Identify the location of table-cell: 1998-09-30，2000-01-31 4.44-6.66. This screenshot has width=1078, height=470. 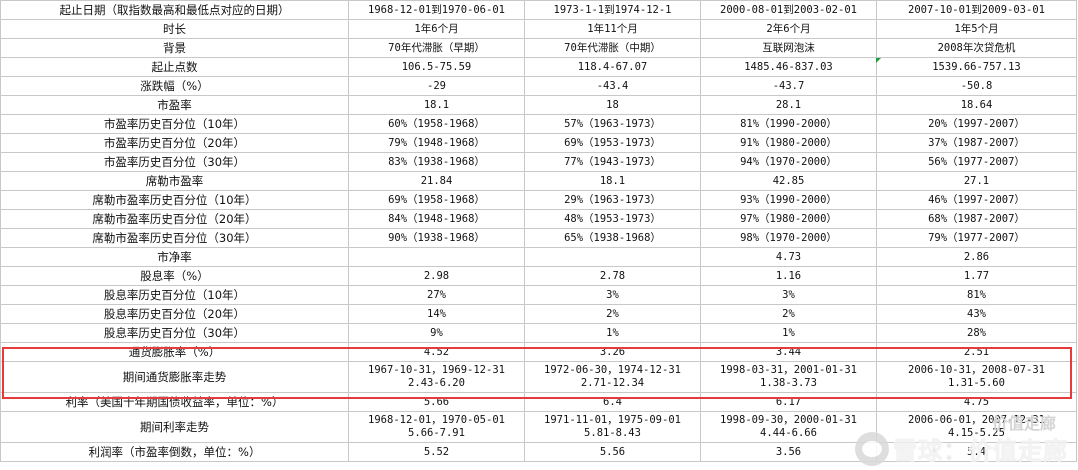
(788, 427).